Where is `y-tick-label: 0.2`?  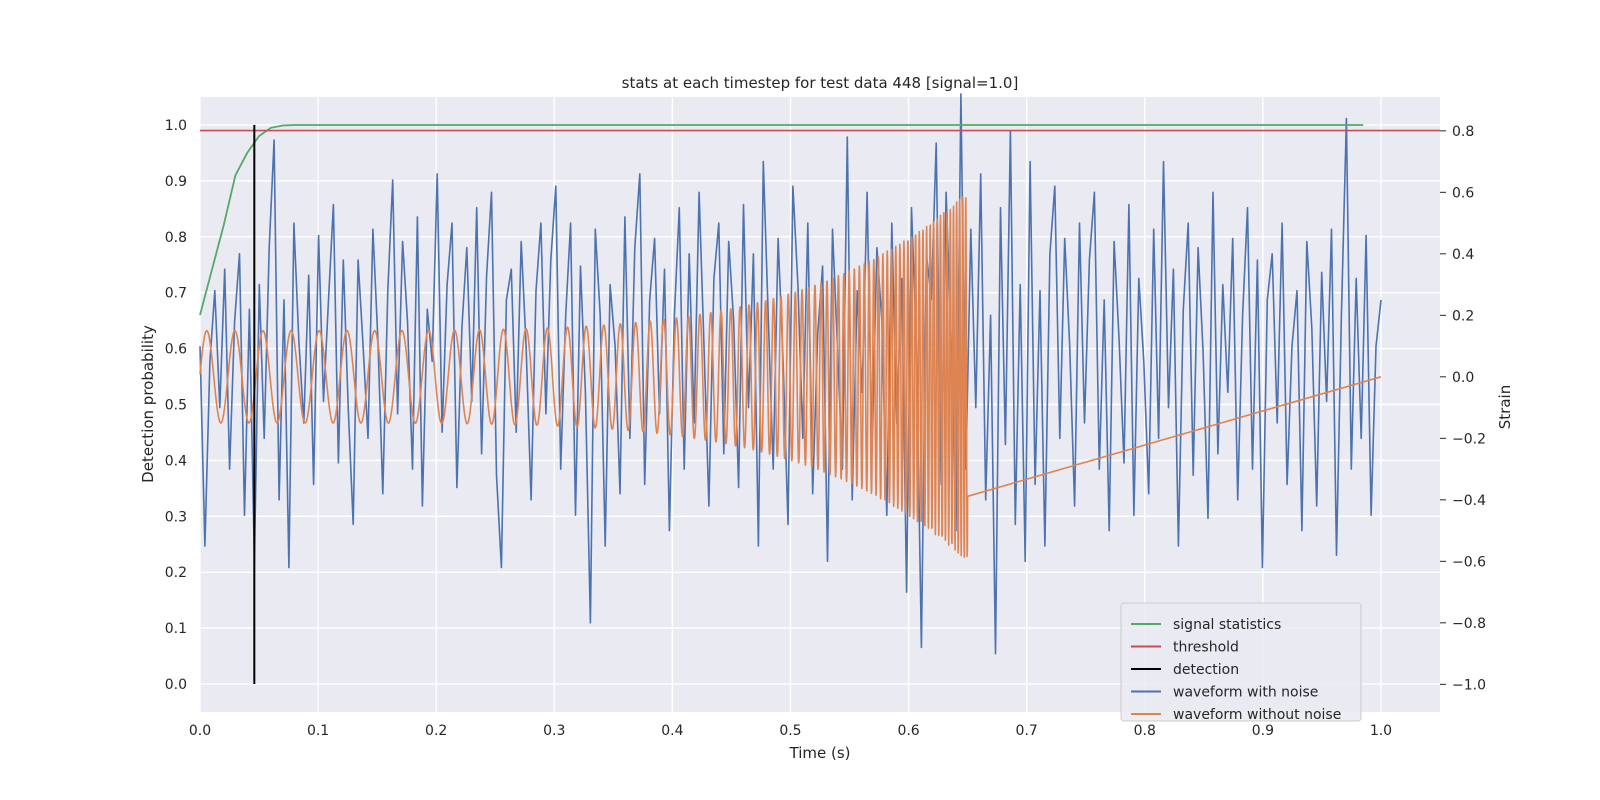 y-tick-label: 0.2 is located at coordinates (176, 573).